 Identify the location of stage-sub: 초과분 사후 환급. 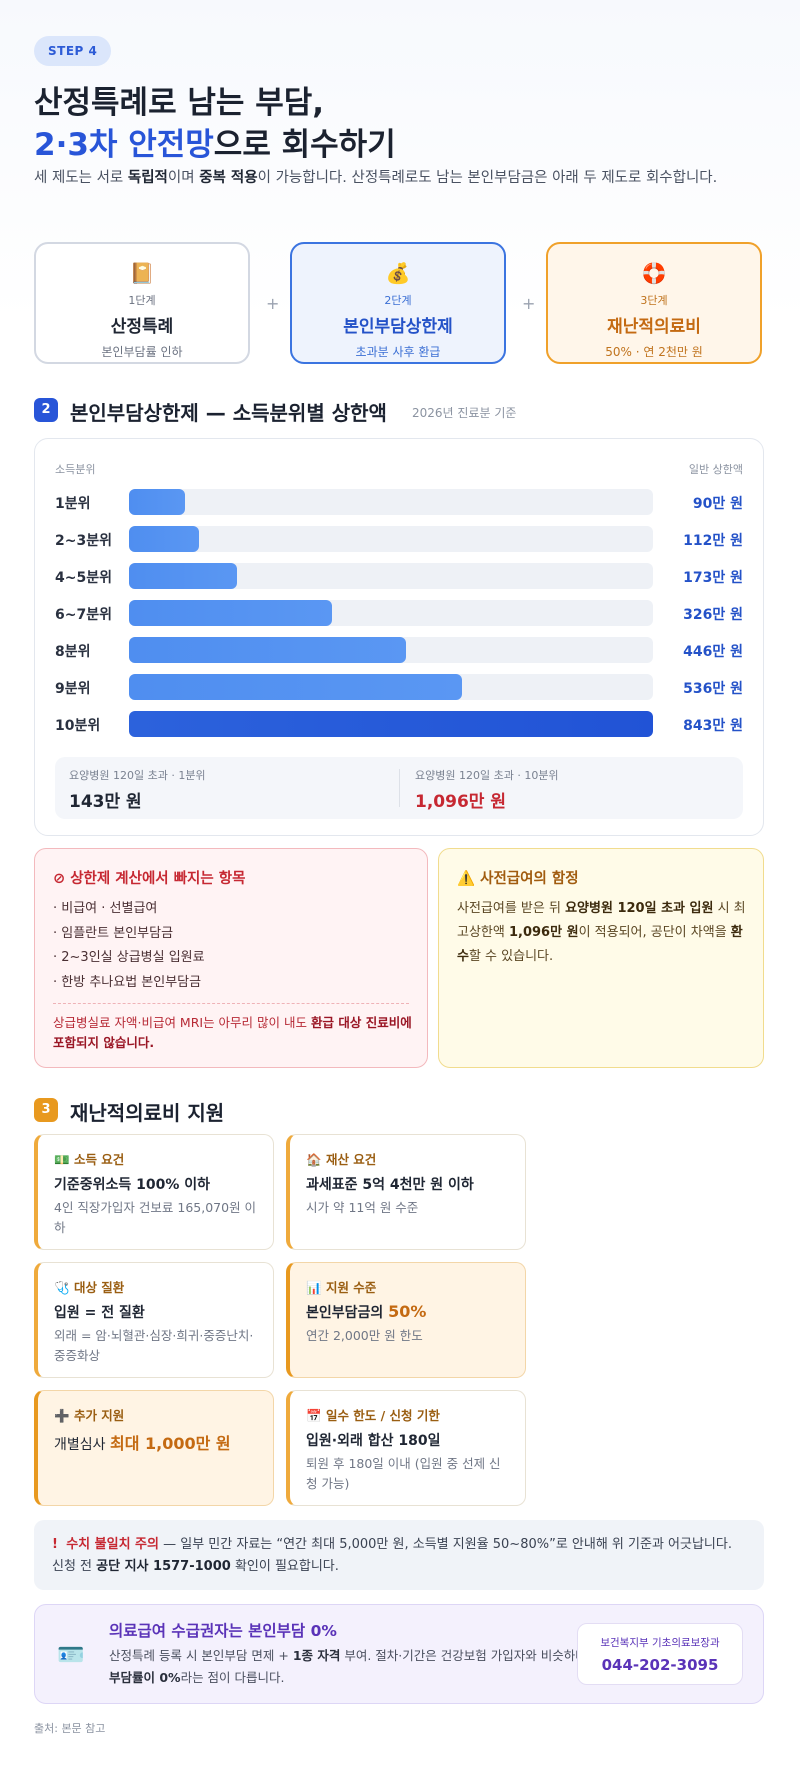
(398, 352).